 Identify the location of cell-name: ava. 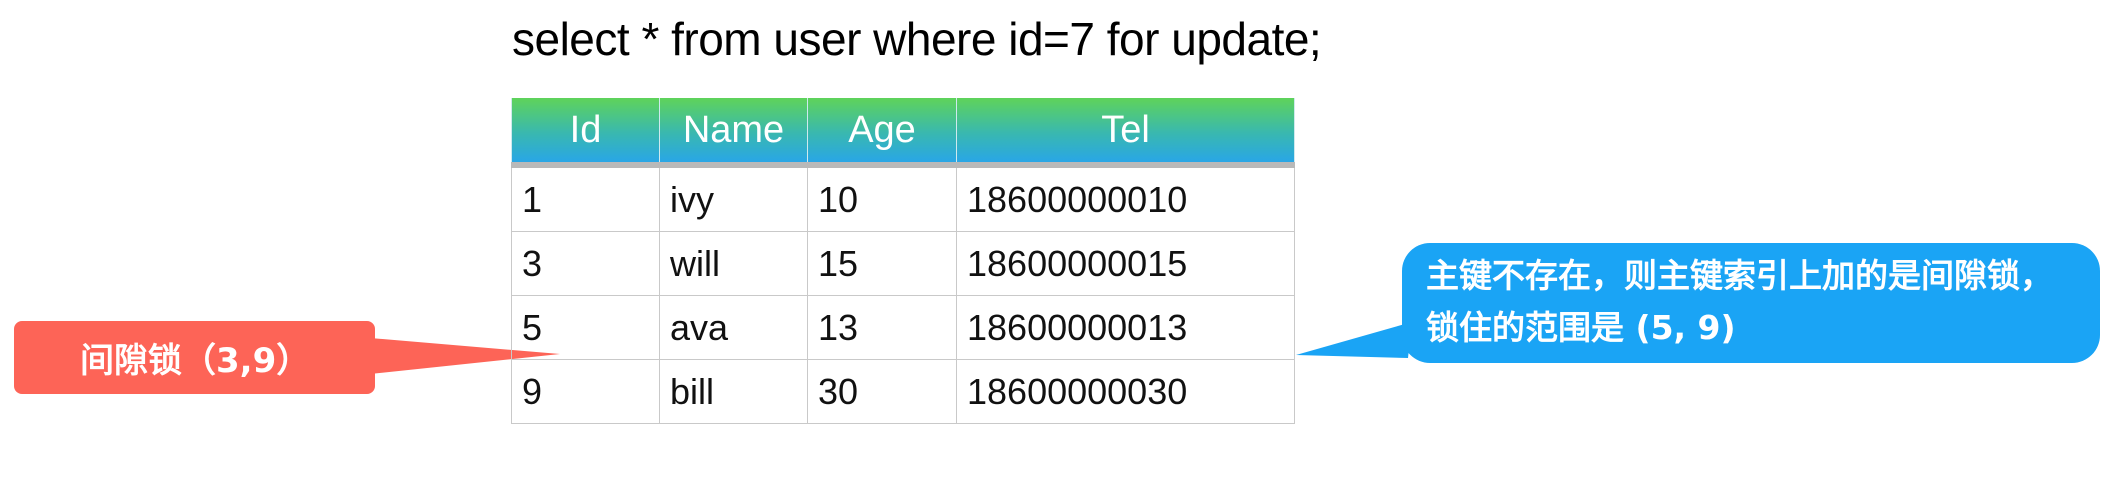
(733, 327).